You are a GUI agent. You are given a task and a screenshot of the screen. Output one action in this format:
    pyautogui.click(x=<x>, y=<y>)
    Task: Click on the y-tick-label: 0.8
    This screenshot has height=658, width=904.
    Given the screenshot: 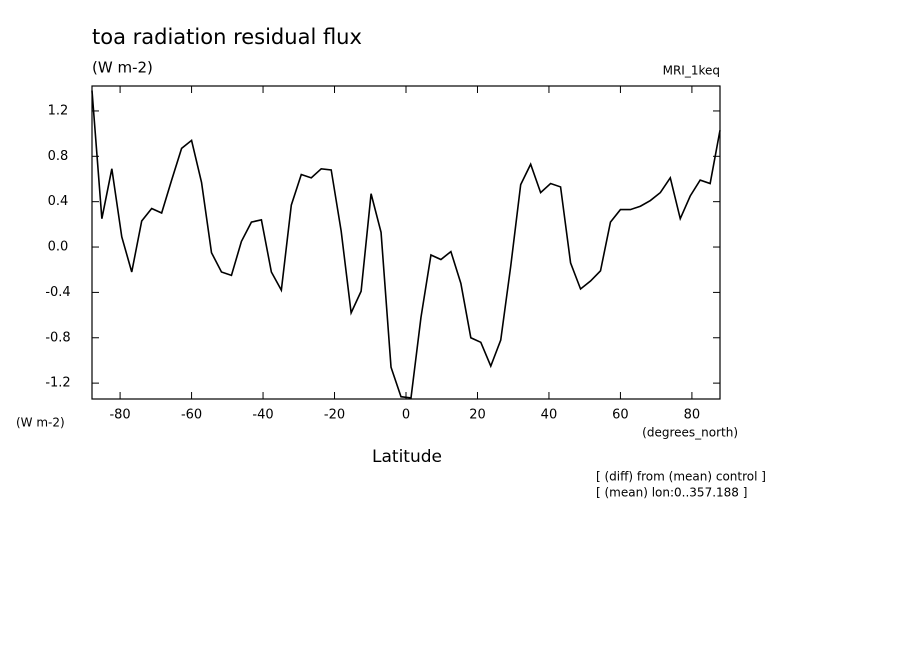 What is the action you would take?
    pyautogui.click(x=58, y=156)
    